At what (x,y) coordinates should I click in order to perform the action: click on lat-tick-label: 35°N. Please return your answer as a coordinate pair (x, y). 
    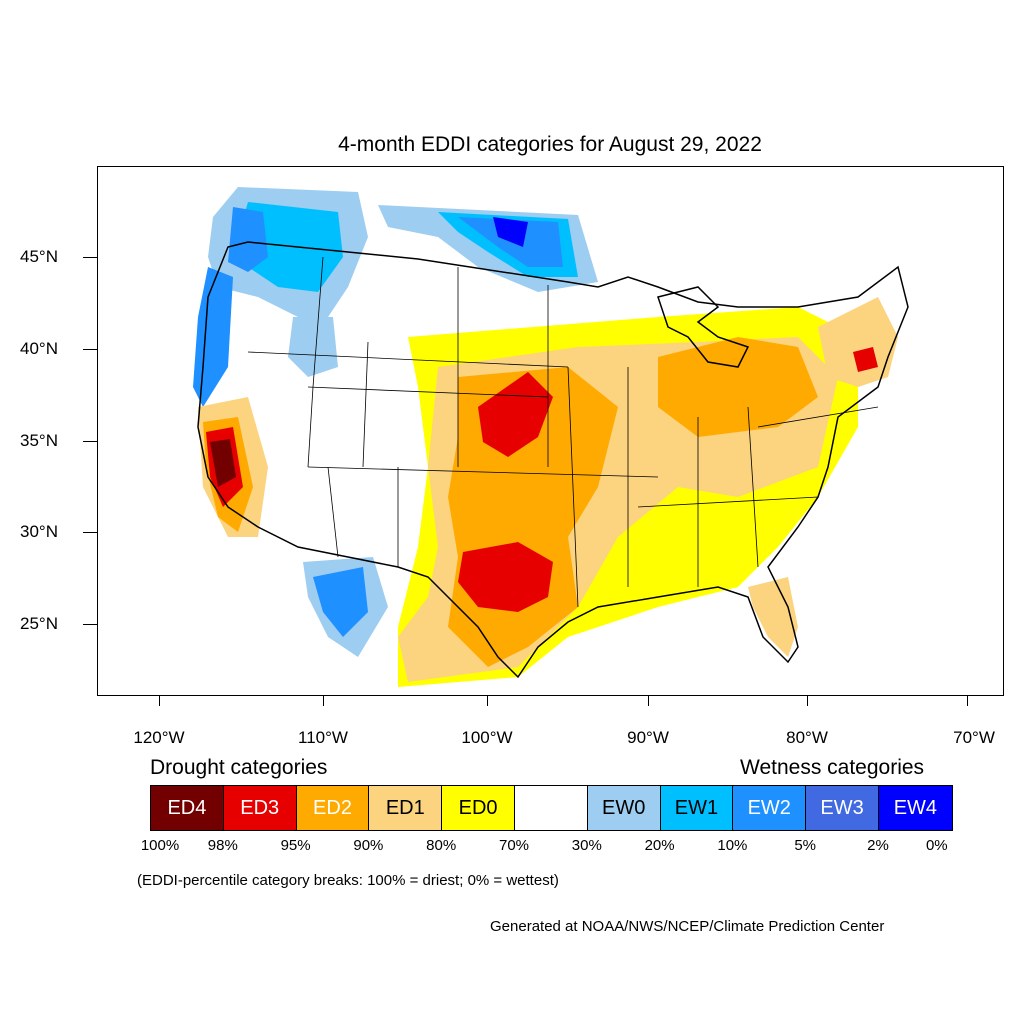
    Looking at the image, I should click on (39, 440).